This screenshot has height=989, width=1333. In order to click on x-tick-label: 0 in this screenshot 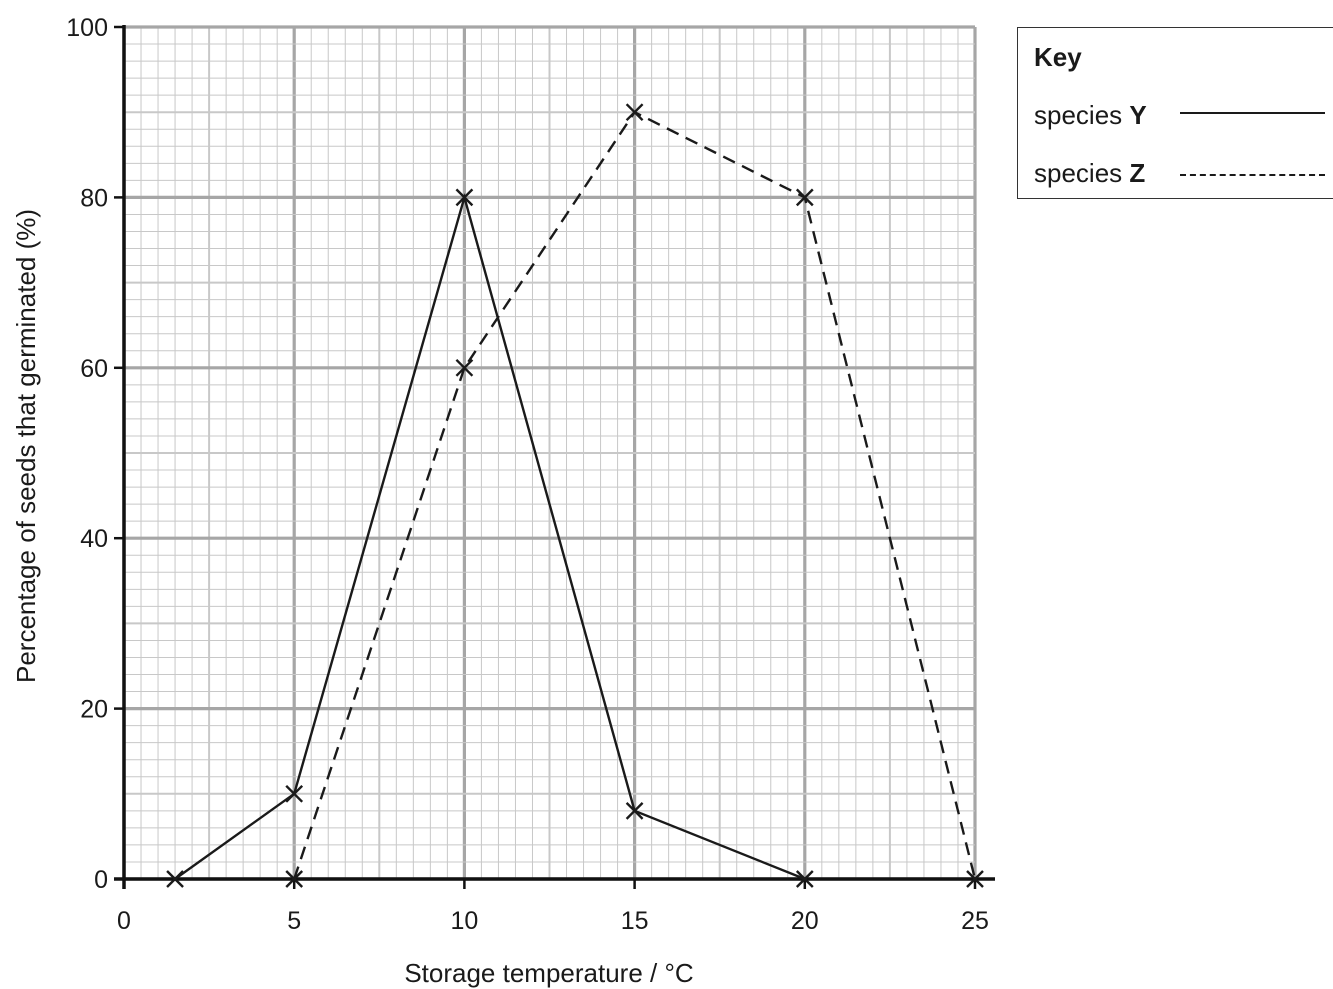, I will do `click(124, 921)`.